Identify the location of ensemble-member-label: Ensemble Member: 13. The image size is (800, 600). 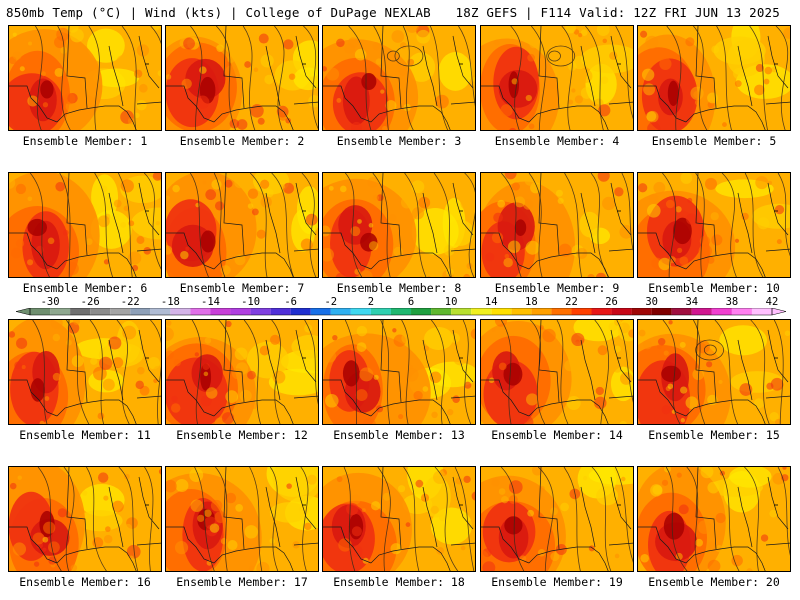
(399, 435).